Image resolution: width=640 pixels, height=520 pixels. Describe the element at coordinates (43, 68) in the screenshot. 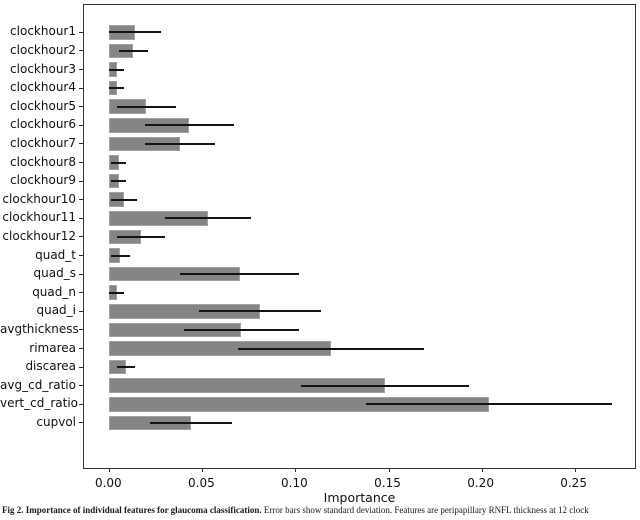

I see `y-label-clockhour3: clockhour3` at that location.